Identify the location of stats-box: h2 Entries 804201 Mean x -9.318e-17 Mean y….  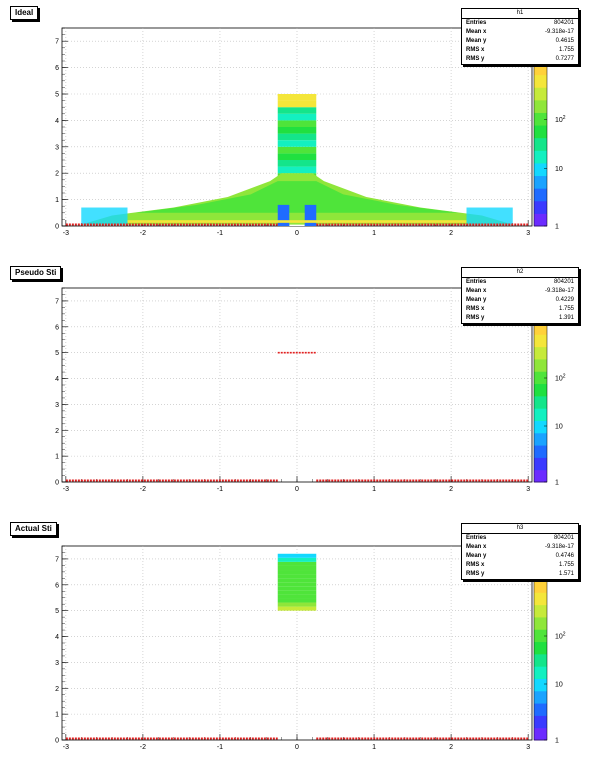
(520, 295).